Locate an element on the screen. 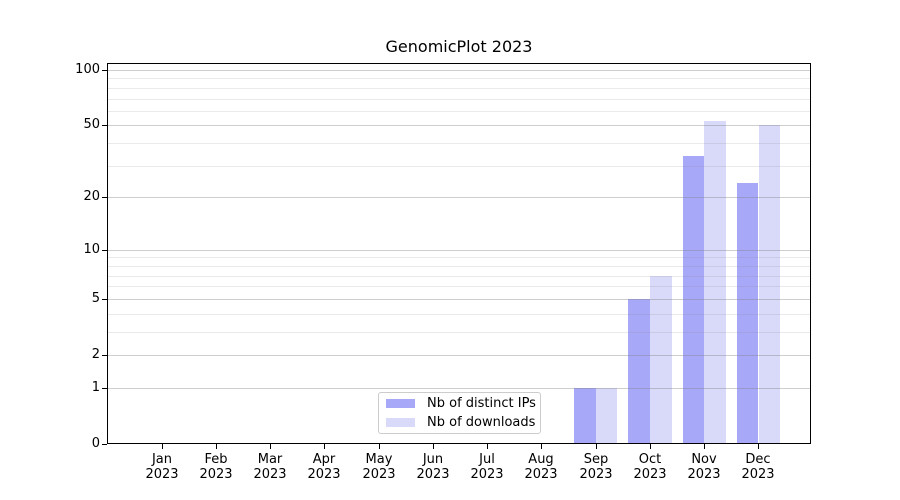 This screenshot has width=900, height=500. legend-swatch-downloads is located at coordinates (400, 422).